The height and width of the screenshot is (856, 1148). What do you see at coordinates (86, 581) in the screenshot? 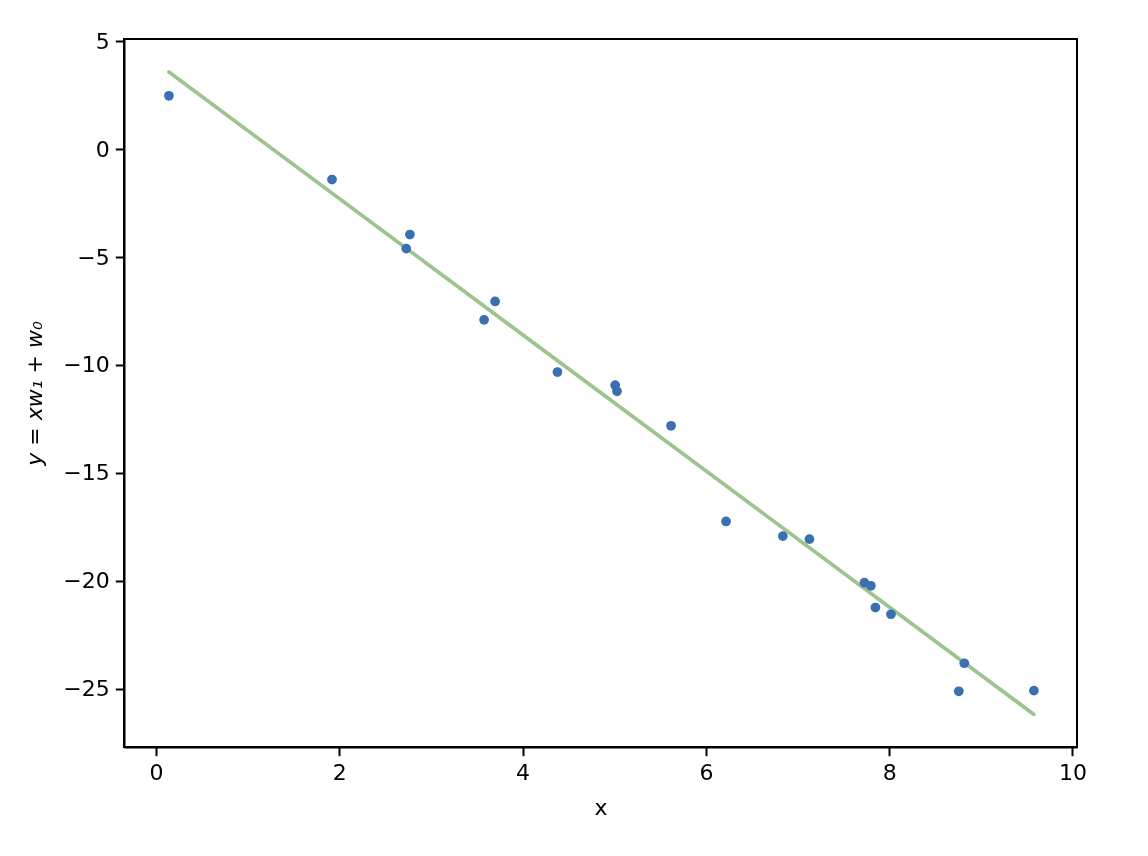
I see `y-tick-label: −20` at bounding box center [86, 581].